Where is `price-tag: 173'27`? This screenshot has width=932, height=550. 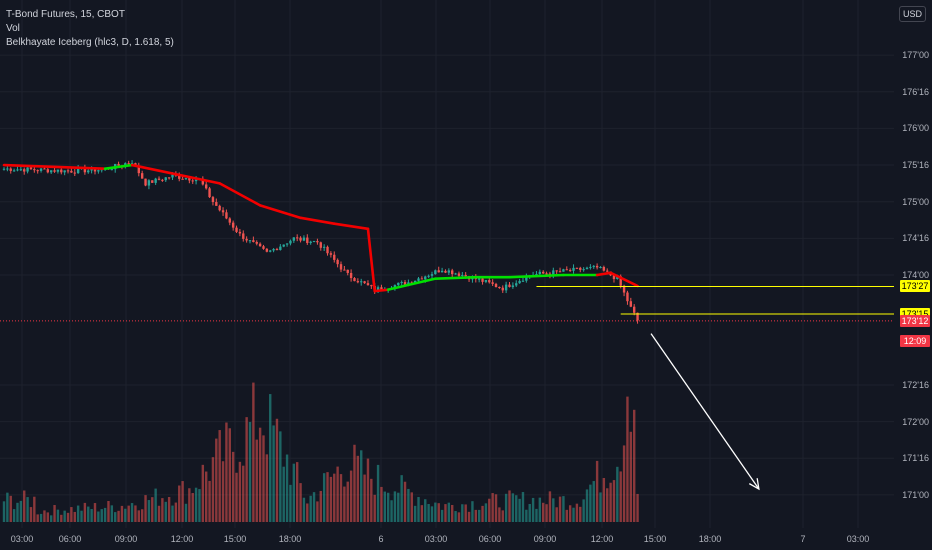
price-tag: 173'27 is located at coordinates (915, 286).